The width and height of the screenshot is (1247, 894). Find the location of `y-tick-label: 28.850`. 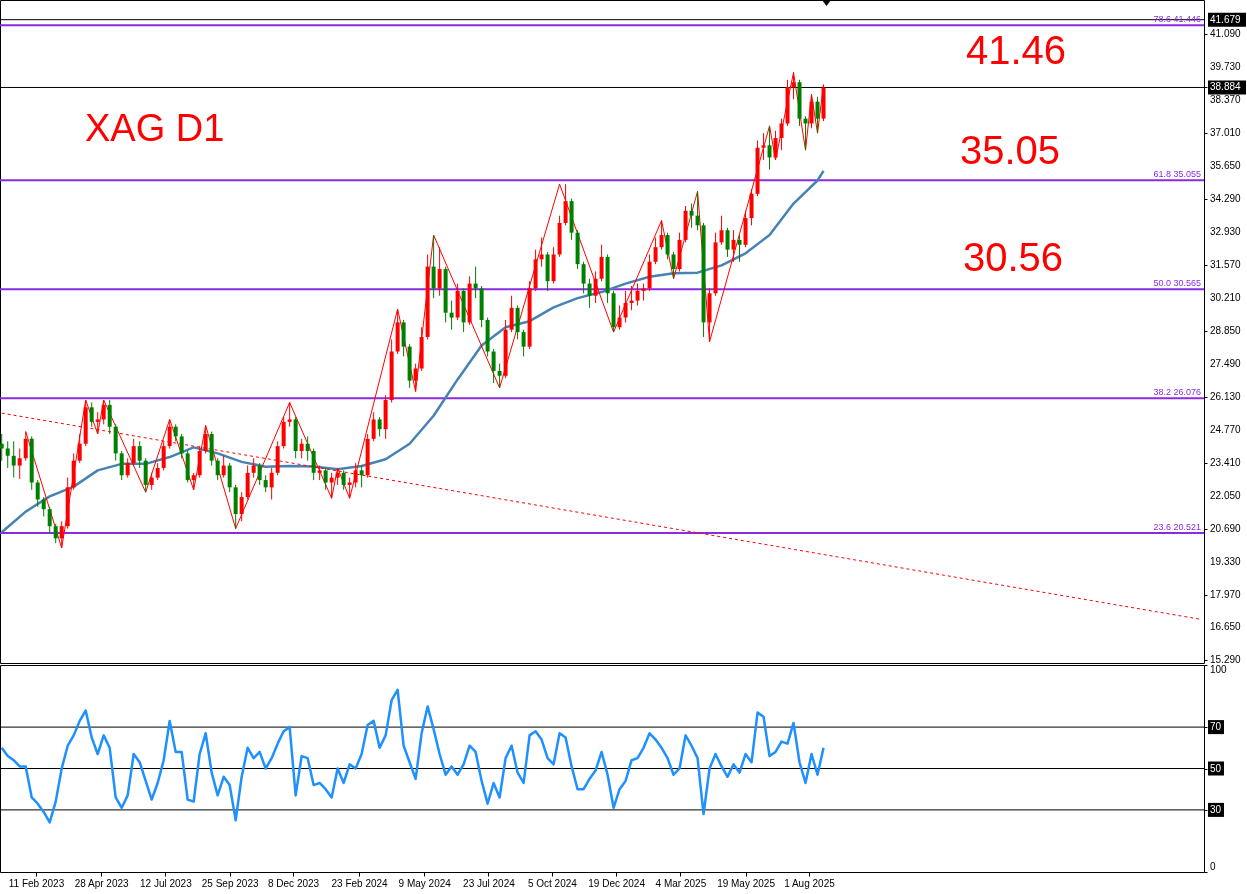

y-tick-label: 28.850 is located at coordinates (1226, 330).